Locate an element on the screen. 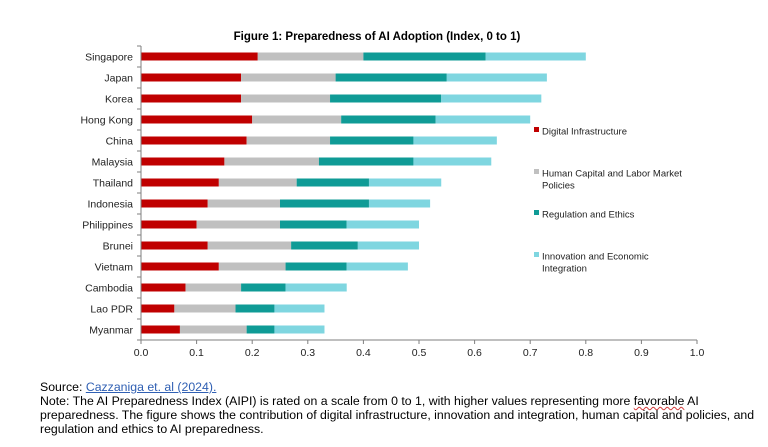 Image resolution: width=768 pixels, height=447 pixels. source-line: Source: Cazzaniga et. al (2024). is located at coordinates (400, 387).